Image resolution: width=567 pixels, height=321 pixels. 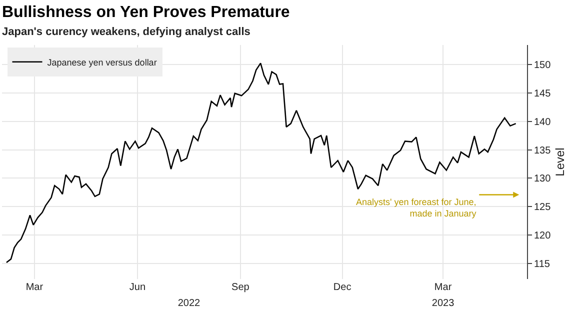 I want to click on annotation: Analysts' yen foreast for June, made in January, so click(x=416, y=208).